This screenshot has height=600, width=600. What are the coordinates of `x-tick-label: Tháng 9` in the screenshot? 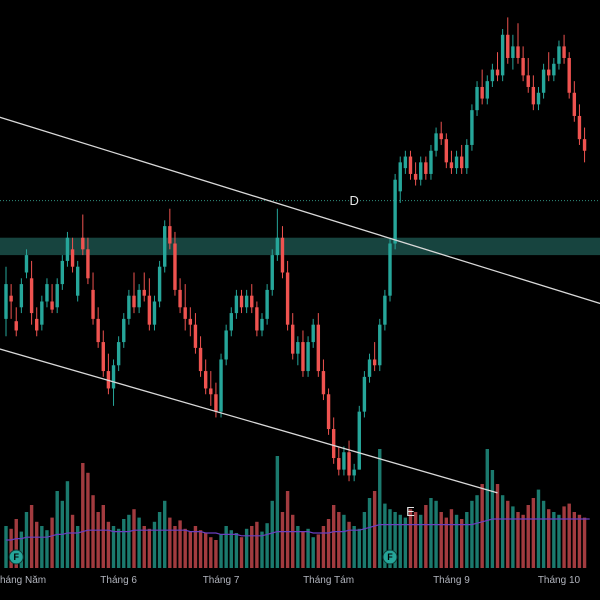 It's located at (451, 580).